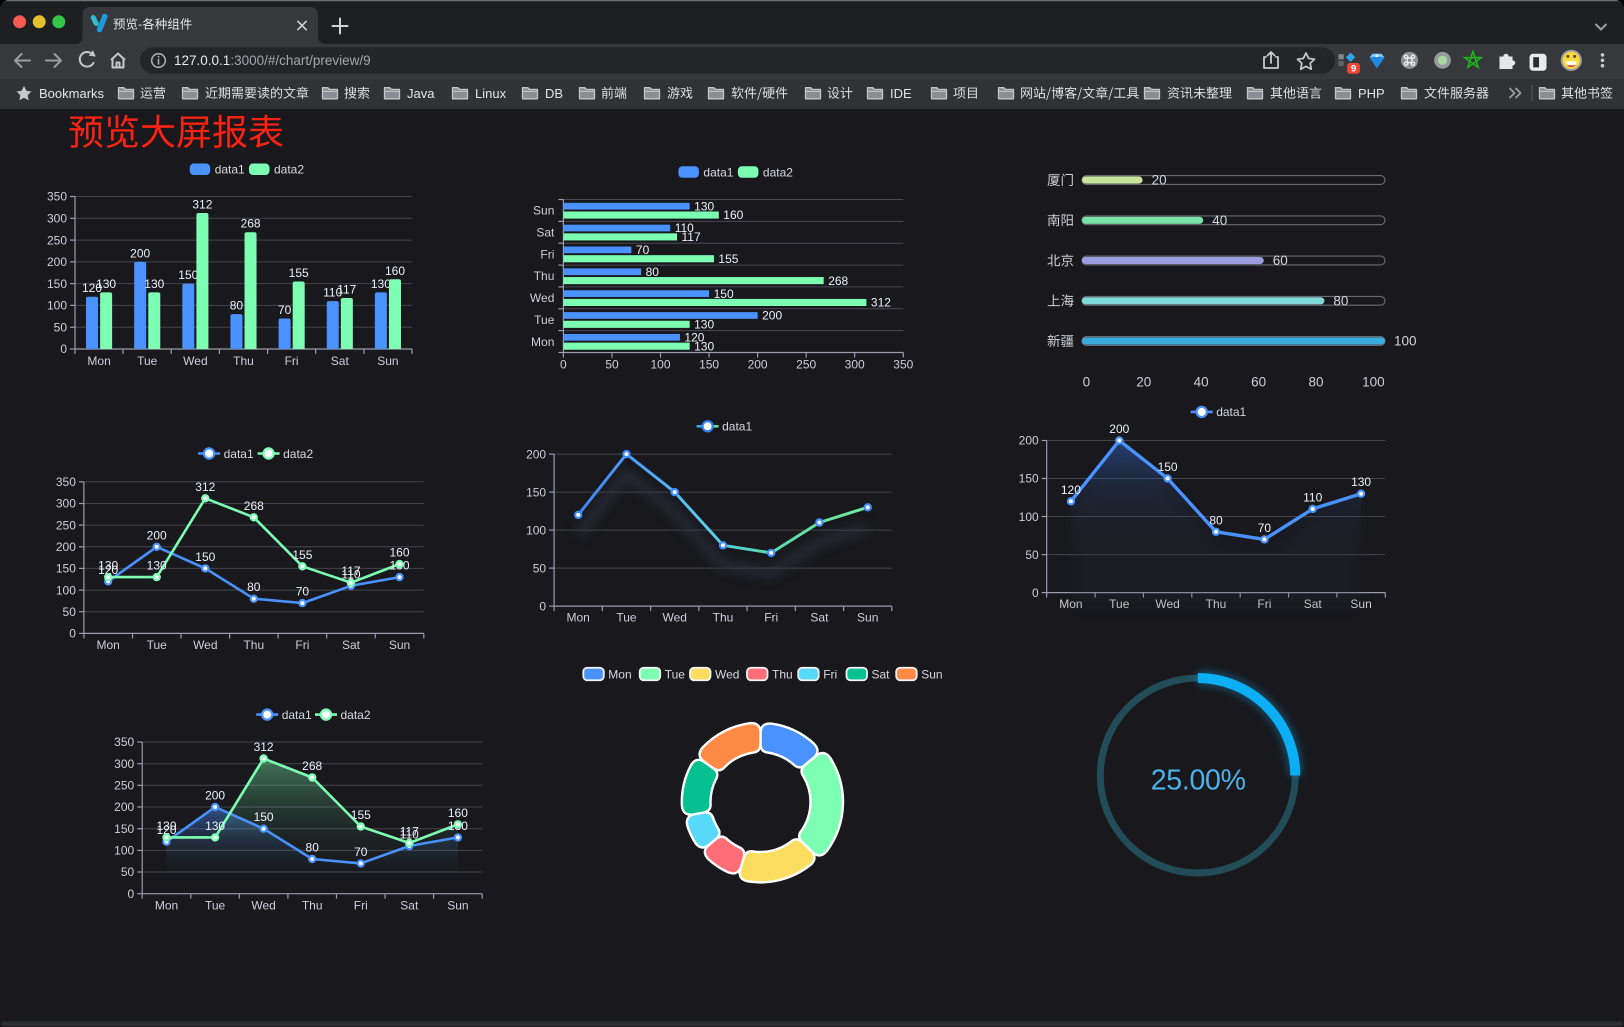 The image size is (1624, 1027). I want to click on svg-text:127.0.0.1:3000/#/chart/preview: 127.0.0.1:3000/#/chart/preview/9, so click(272, 60).